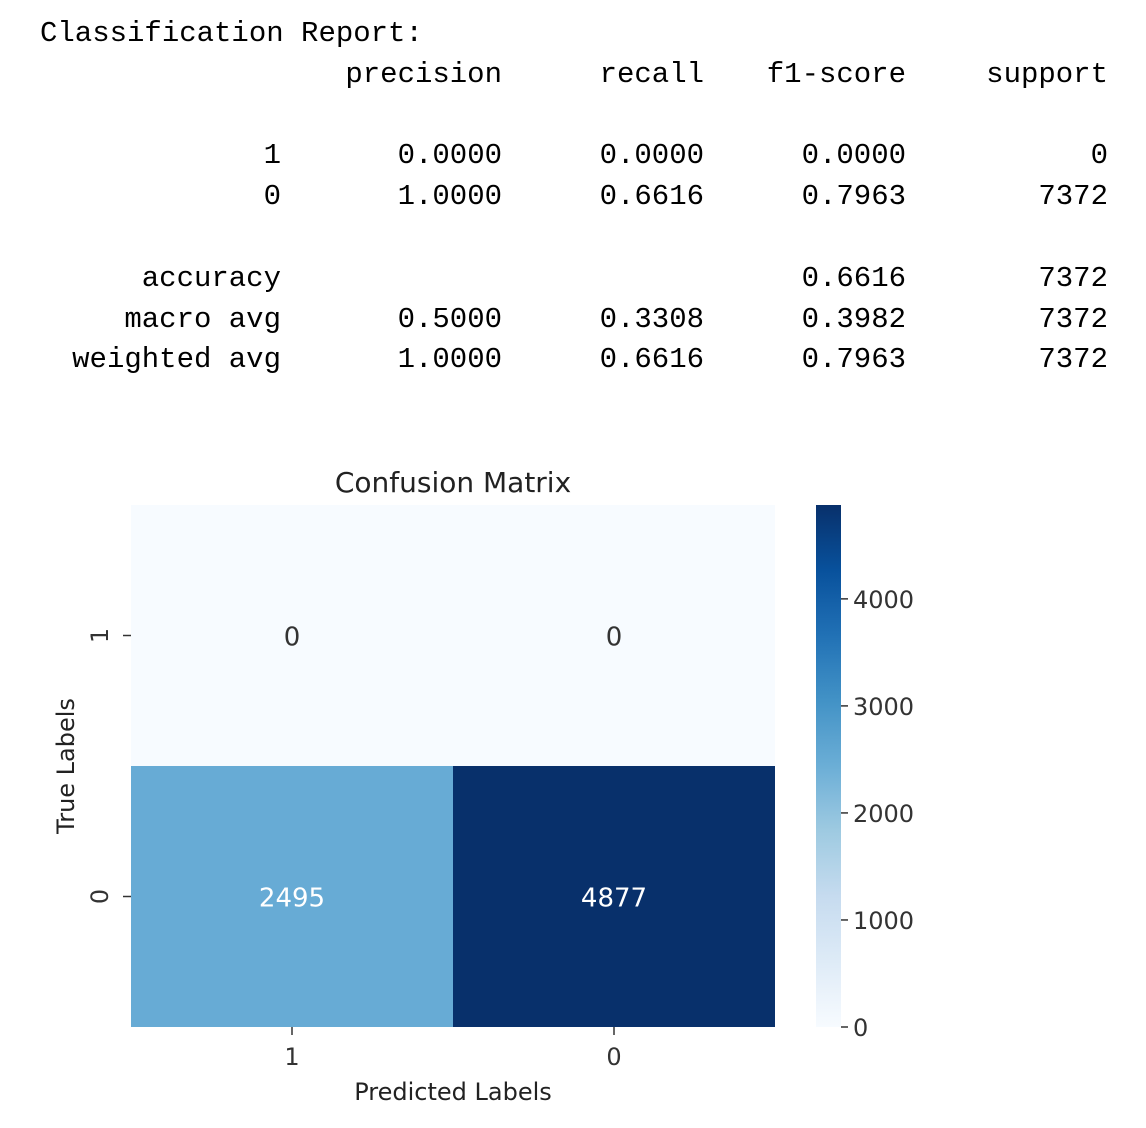 The width and height of the screenshot is (1146, 1128). Describe the element at coordinates (231, 33) in the screenshot. I see `report-title: Classification Report:` at that location.